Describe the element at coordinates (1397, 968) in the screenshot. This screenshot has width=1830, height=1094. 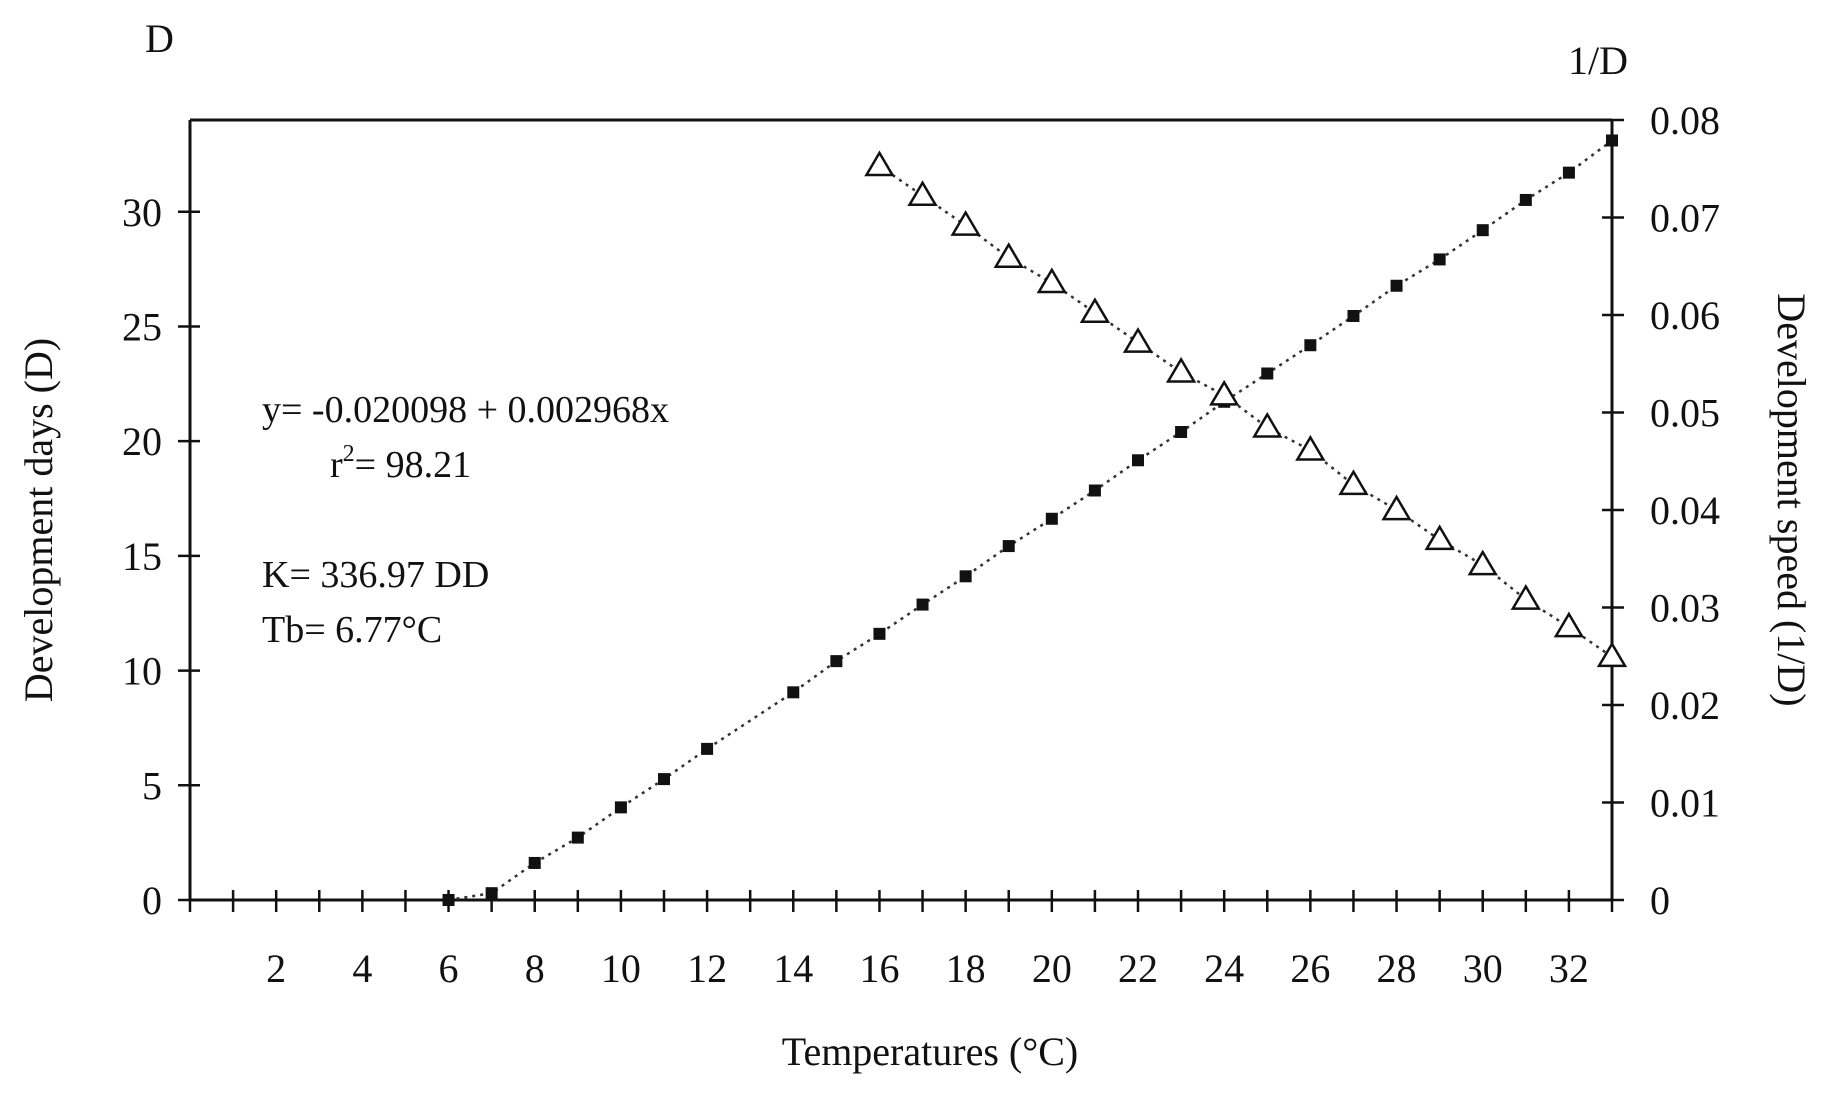
I see `x-tick-label: 28` at that location.